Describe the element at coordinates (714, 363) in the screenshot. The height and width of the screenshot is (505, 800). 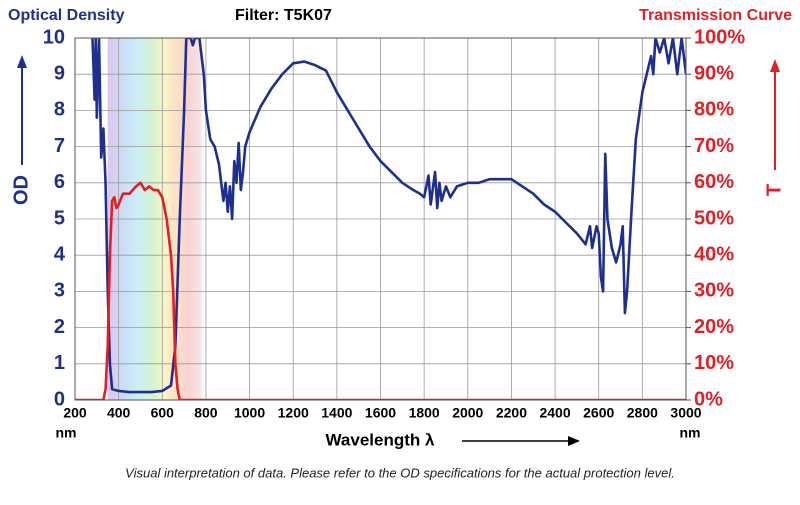
I see `y2-tick-label: 10%` at that location.